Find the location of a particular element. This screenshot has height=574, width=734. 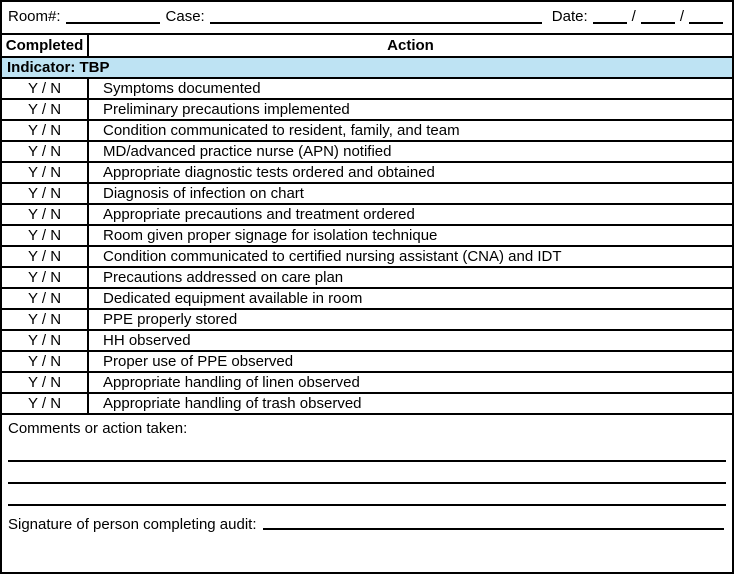

room-input-line is located at coordinates (112, 16).